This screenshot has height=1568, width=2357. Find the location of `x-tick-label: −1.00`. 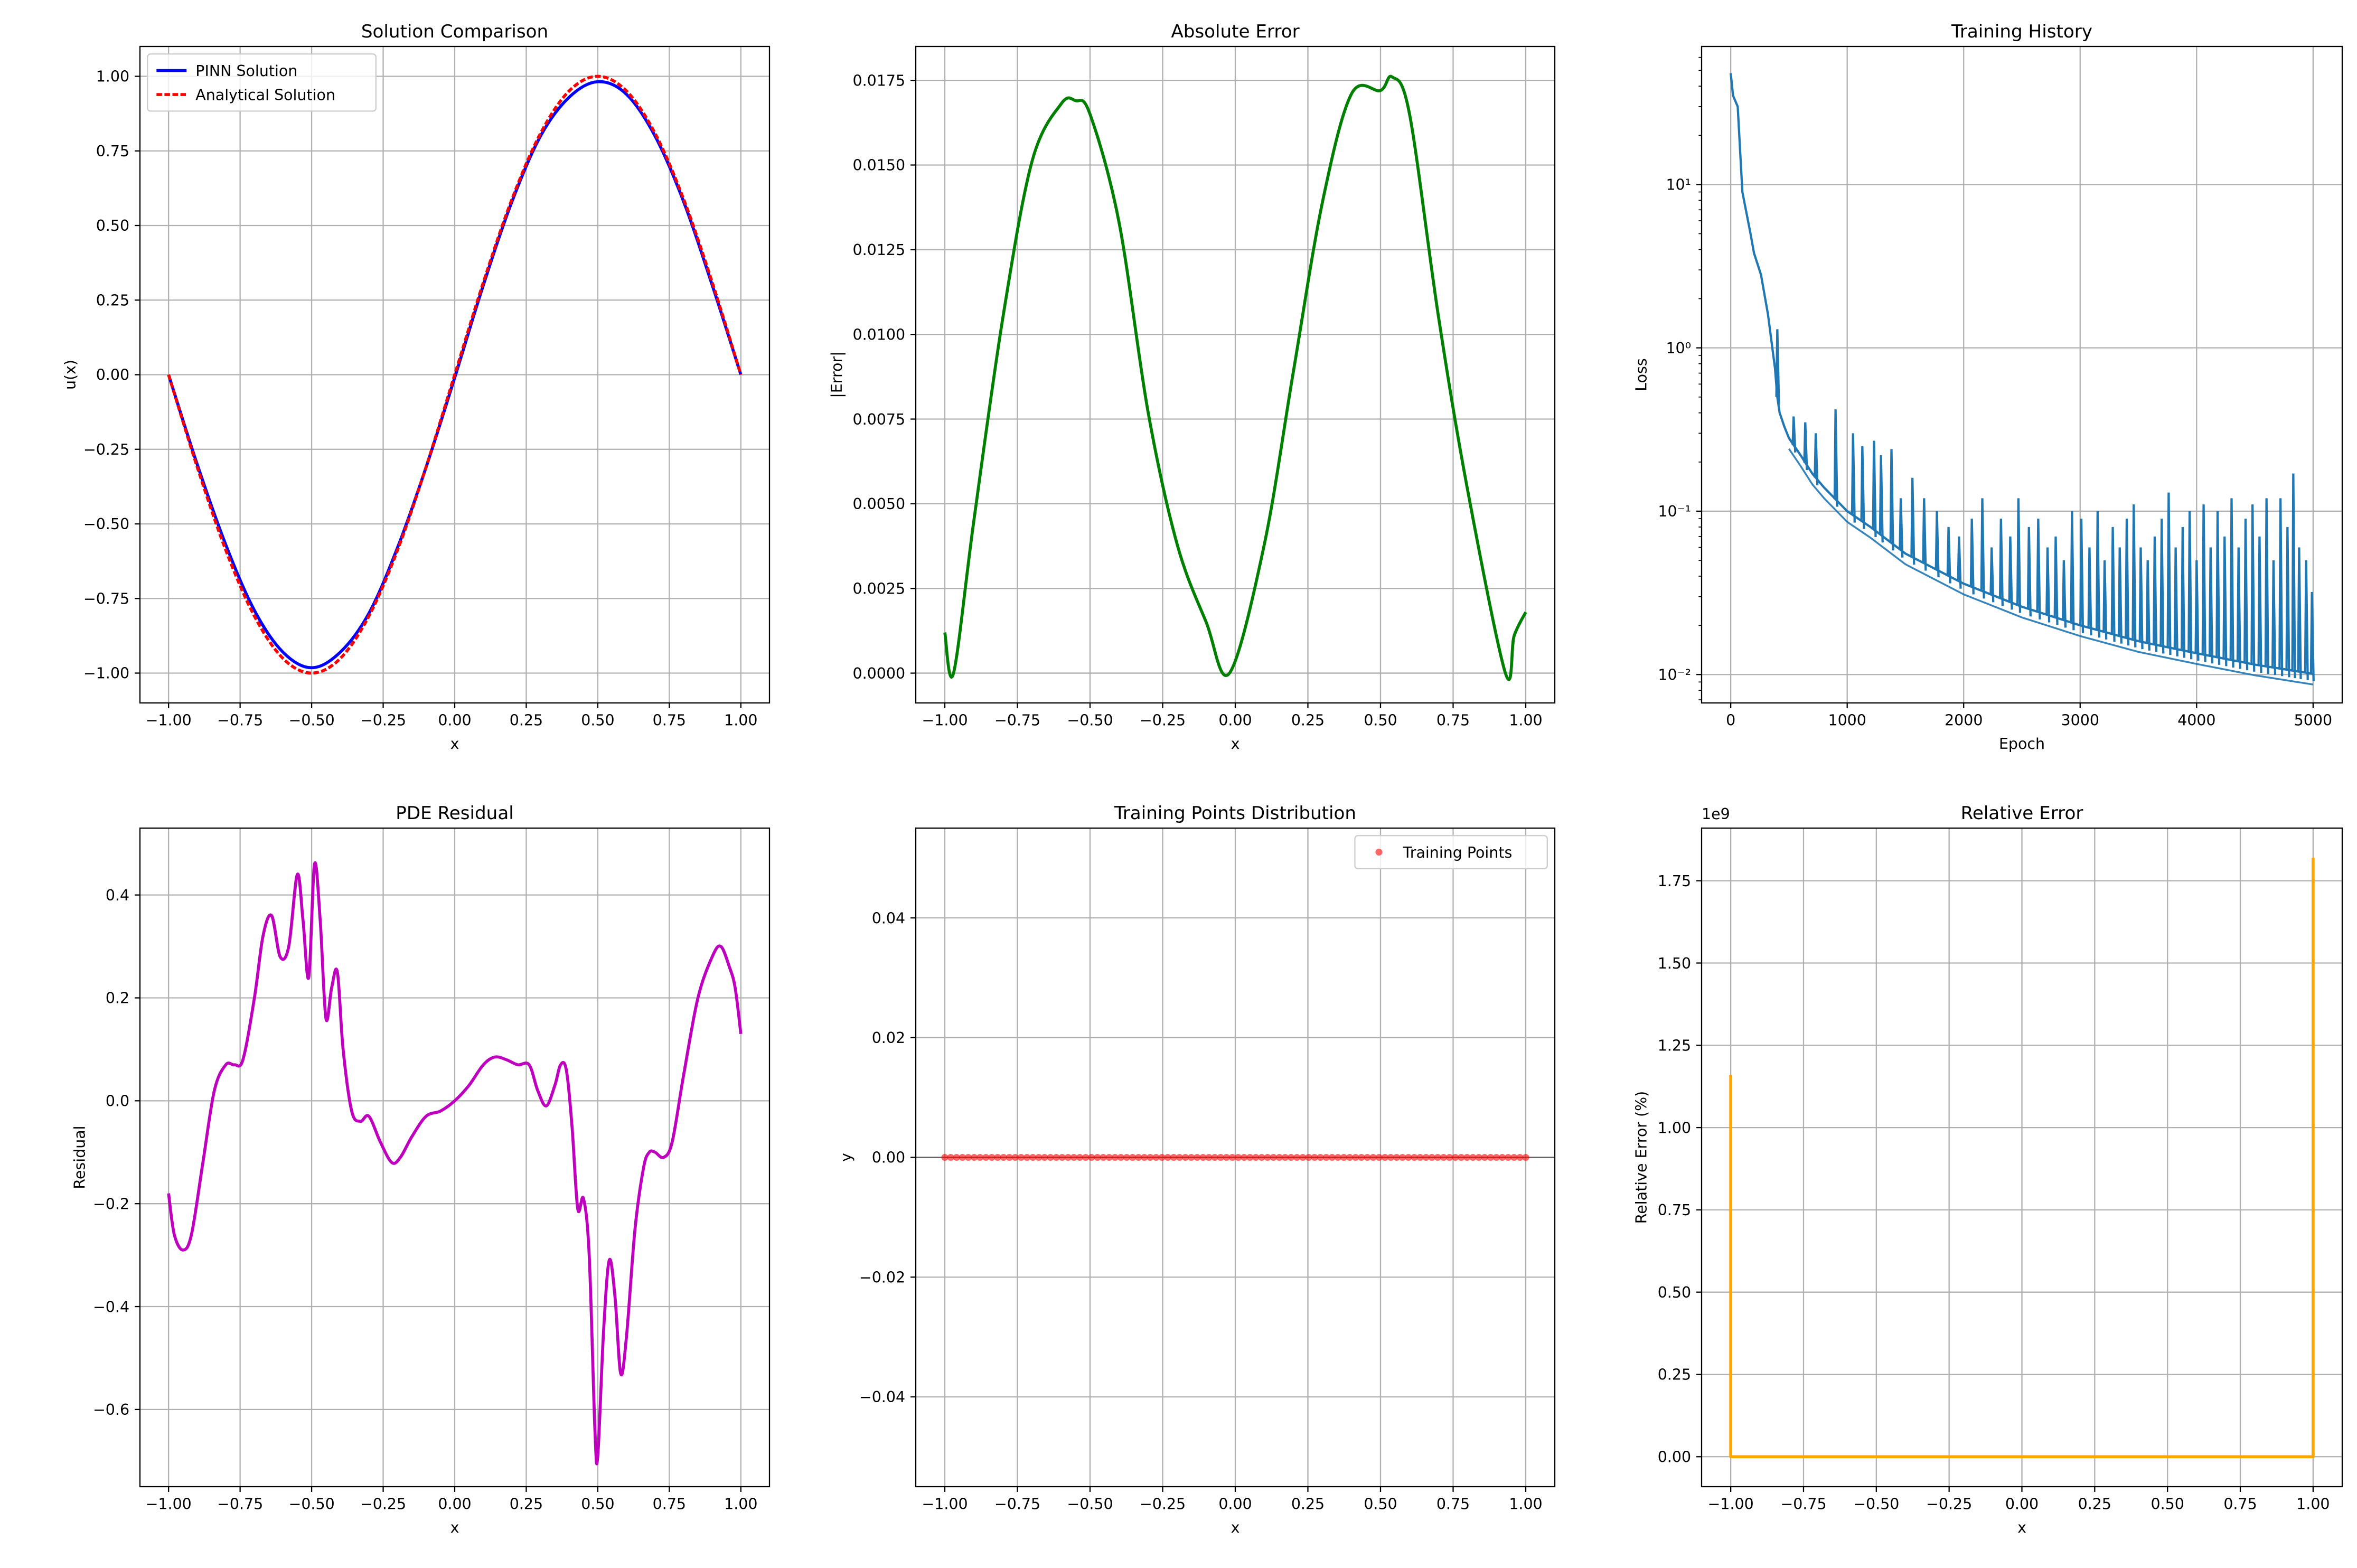

x-tick-label: −1.00 is located at coordinates (945, 720).